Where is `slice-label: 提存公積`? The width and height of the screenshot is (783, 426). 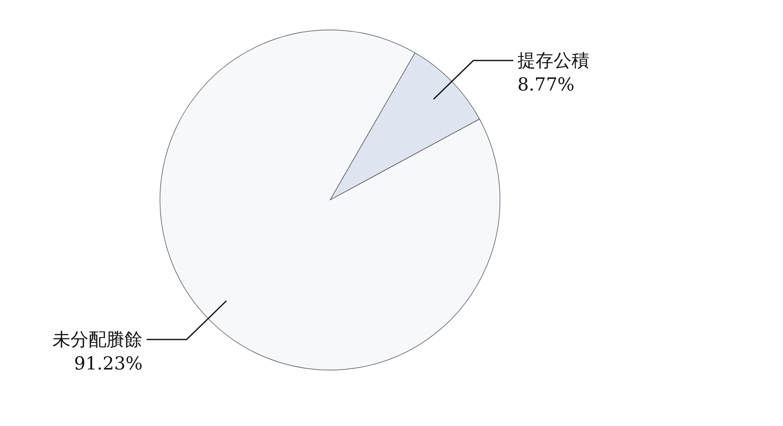
slice-label: 提存公積 is located at coordinates (553, 61).